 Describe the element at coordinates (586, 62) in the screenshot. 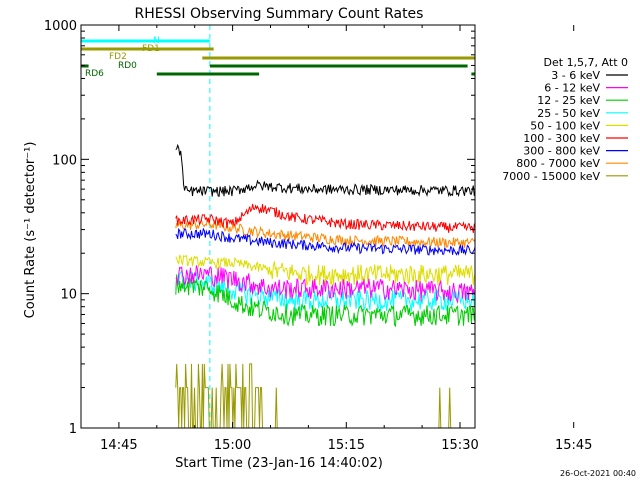

I see `legend-title: Det 1,5,7, Att 0` at that location.